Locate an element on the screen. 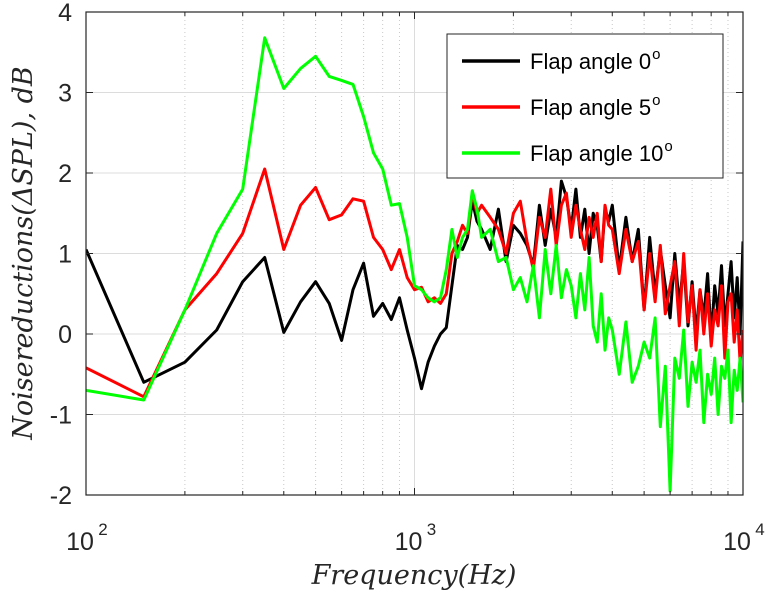 This screenshot has width=767, height=599. x-tick-label: 10 4 is located at coordinates (744, 538).